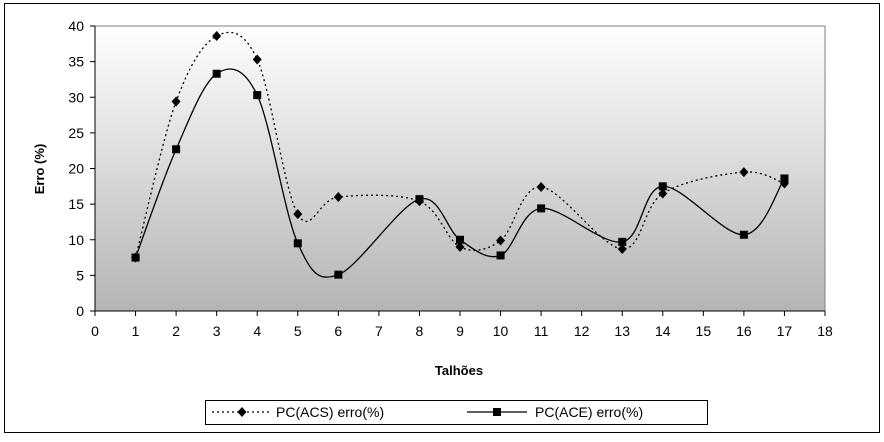 The width and height of the screenshot is (884, 442). I want to click on y-tick-label: 5, so click(80, 275).